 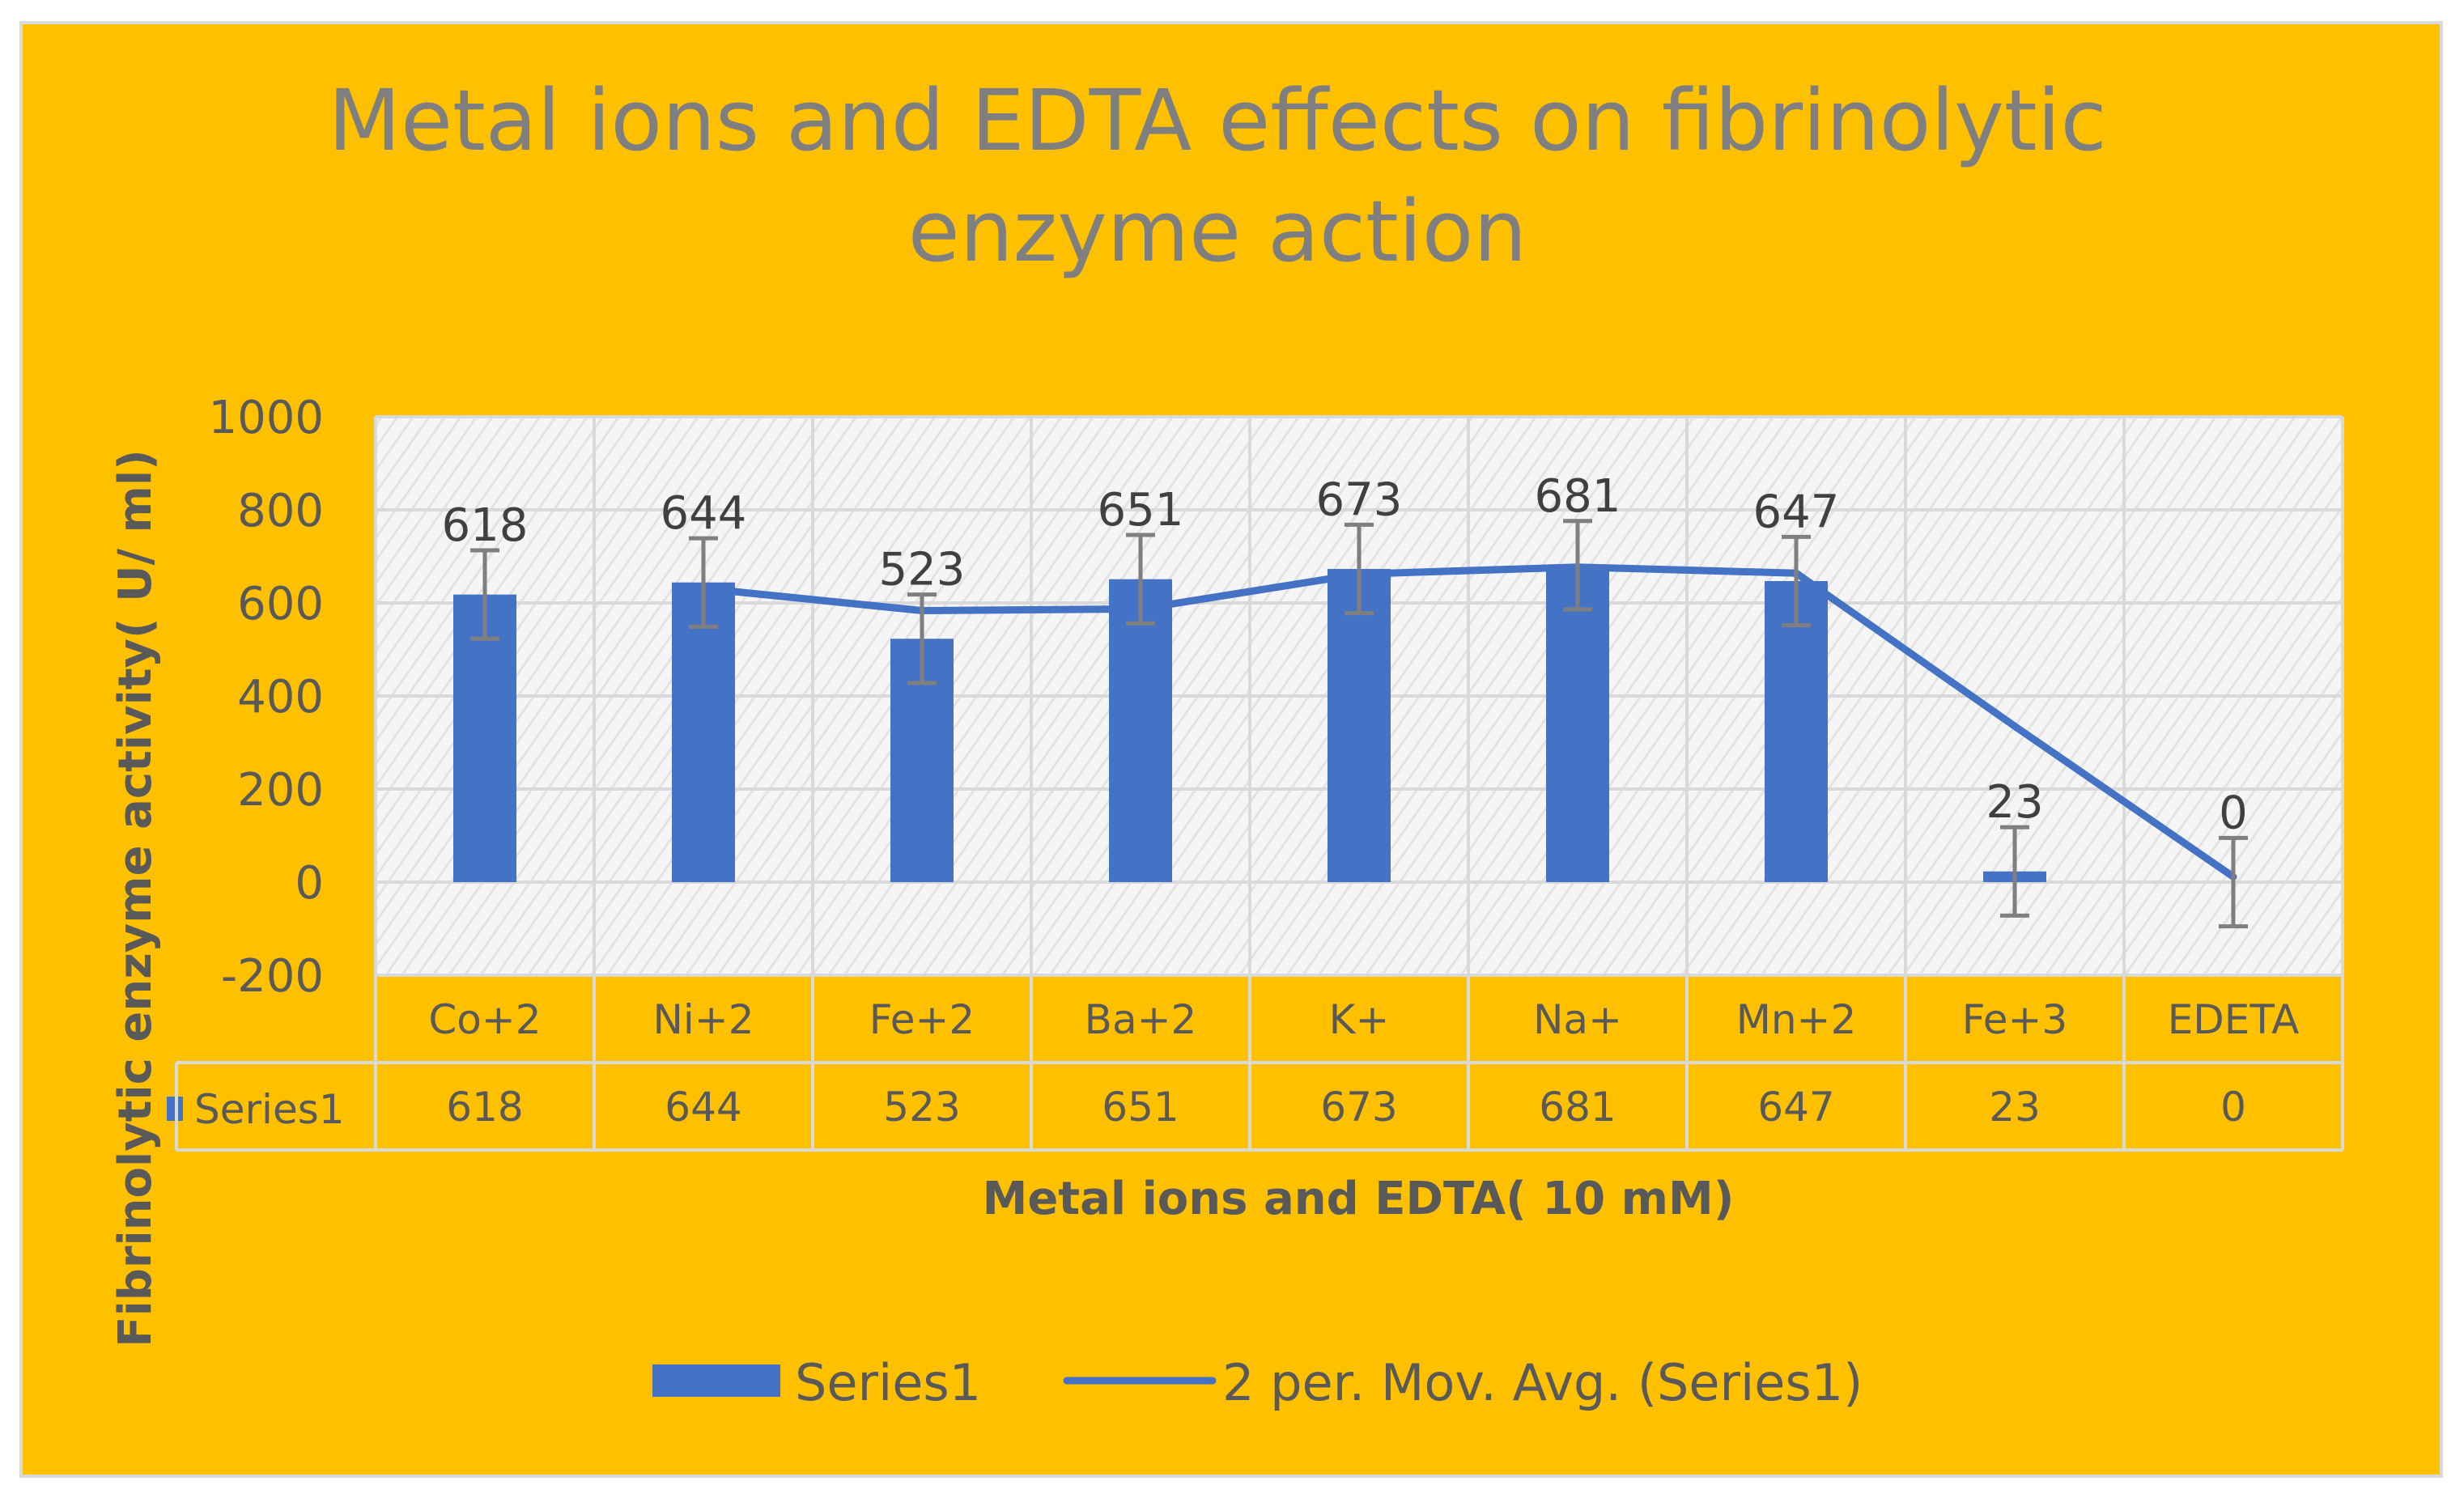 I want to click on bar-Ni+2, so click(x=704, y=732).